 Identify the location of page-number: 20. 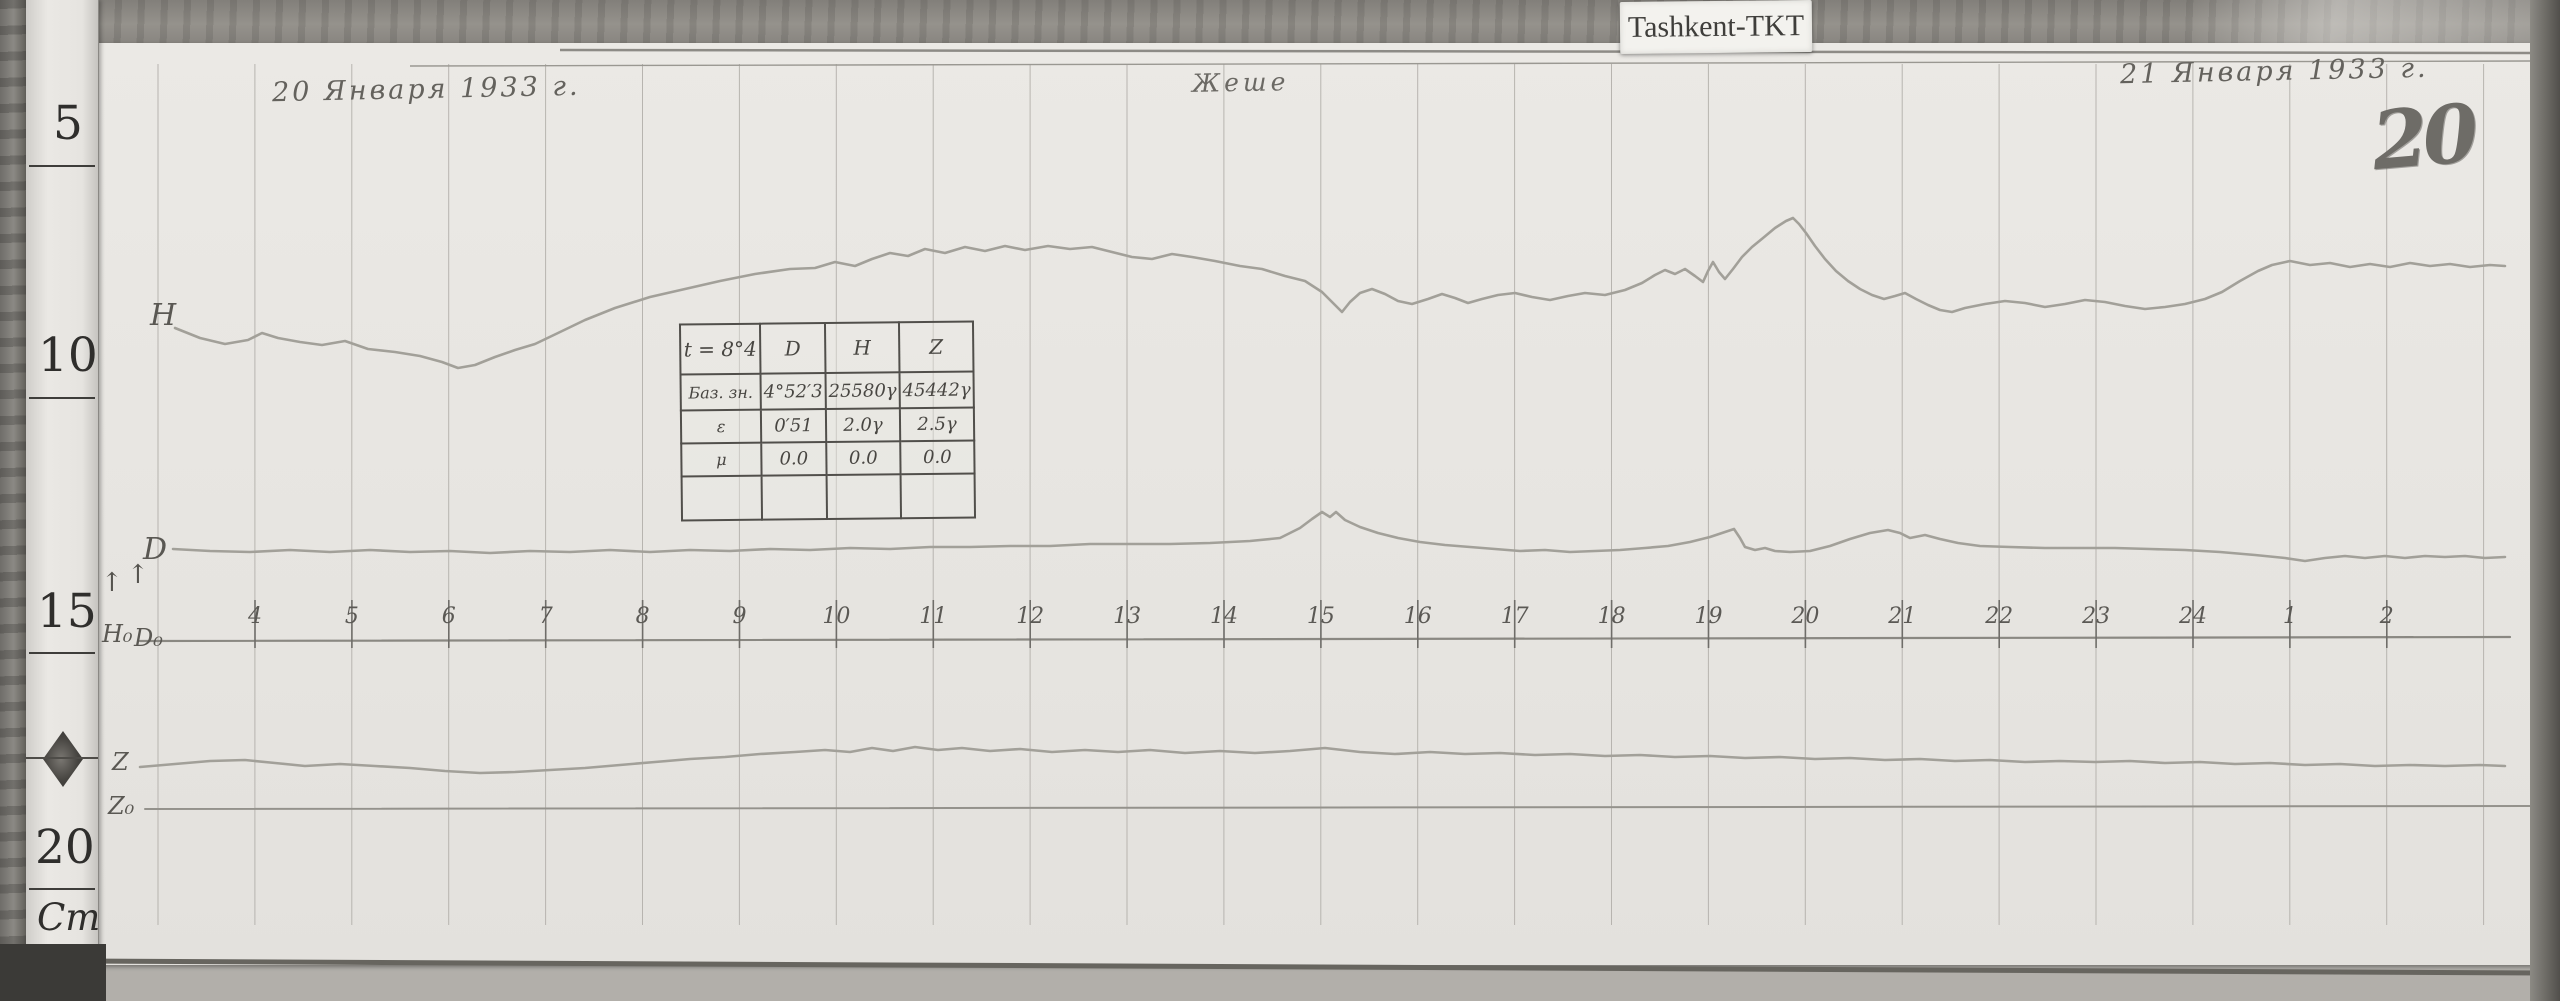
(2423, 137).